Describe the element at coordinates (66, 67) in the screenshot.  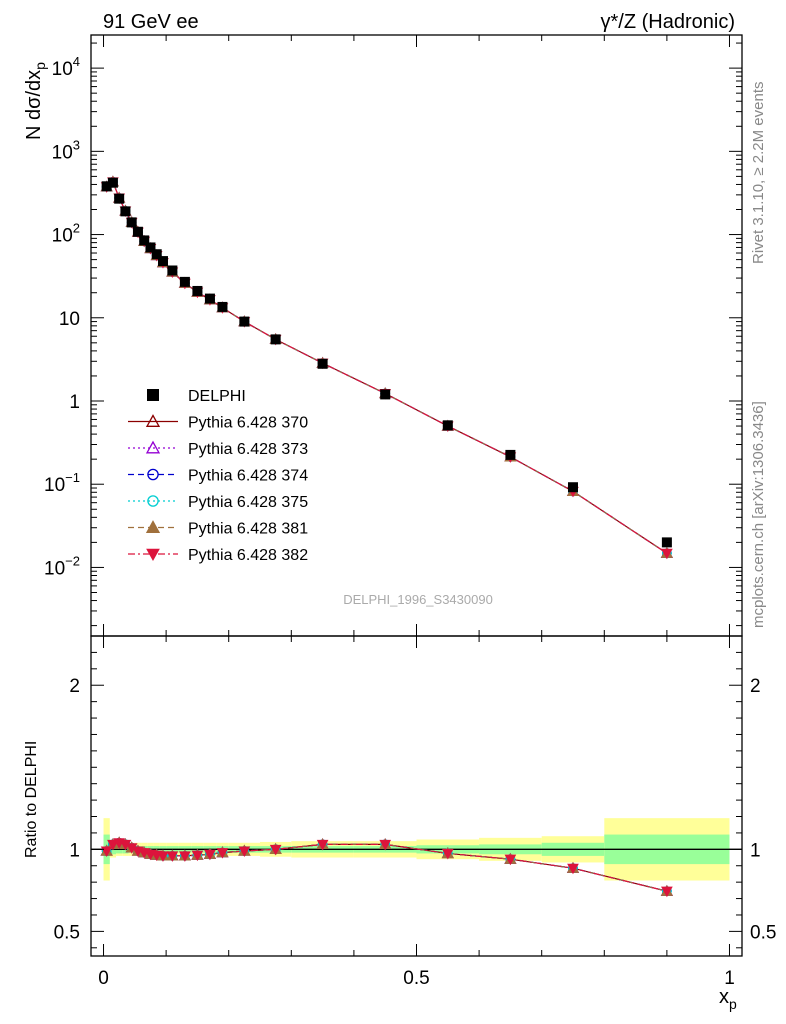
I see `y-tick-label: 10⁴` at that location.